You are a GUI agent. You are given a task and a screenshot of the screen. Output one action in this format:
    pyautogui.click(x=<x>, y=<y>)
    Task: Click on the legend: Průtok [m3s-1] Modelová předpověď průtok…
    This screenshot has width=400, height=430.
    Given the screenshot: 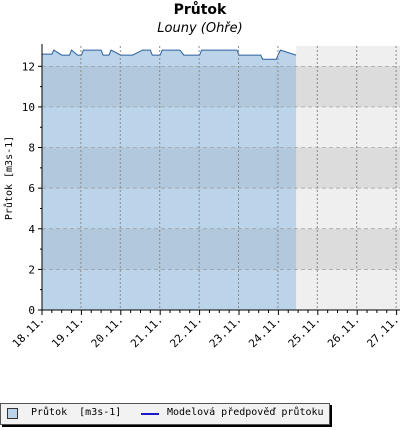 What is the action you would take?
    pyautogui.click(x=165, y=414)
    